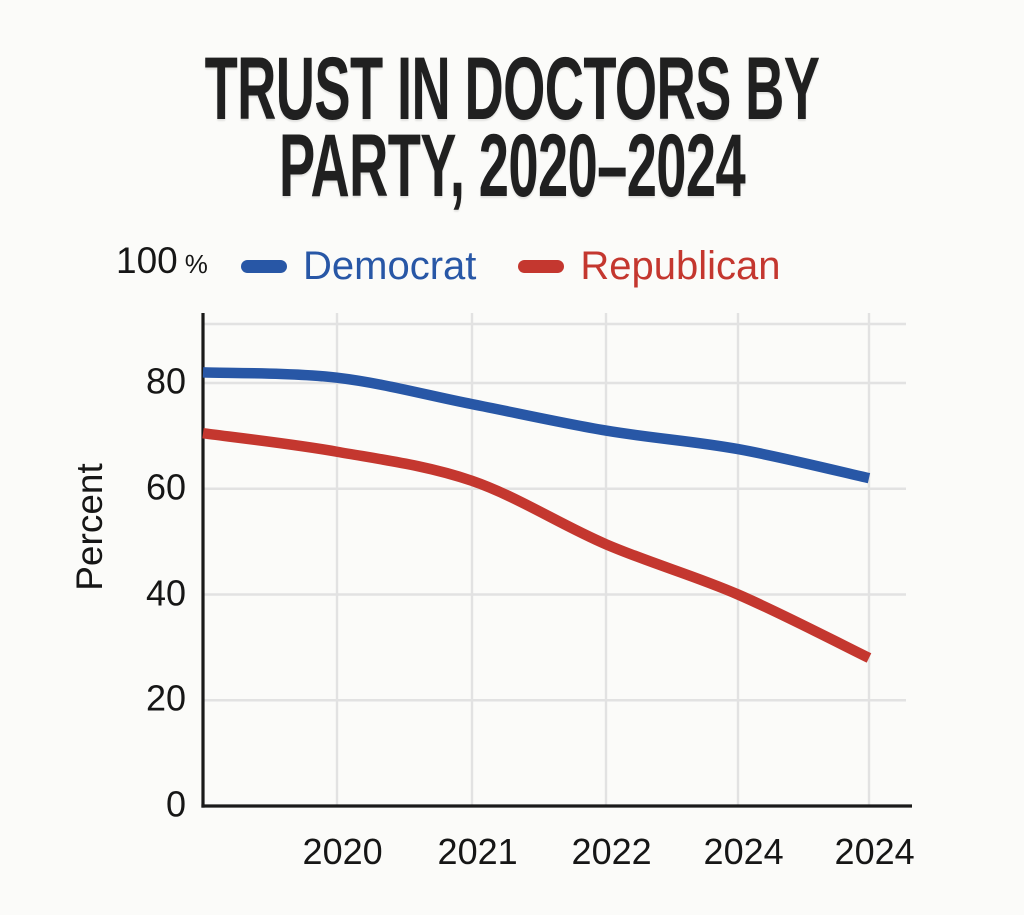  I want to click on y-tick-label: 80, so click(165, 381).